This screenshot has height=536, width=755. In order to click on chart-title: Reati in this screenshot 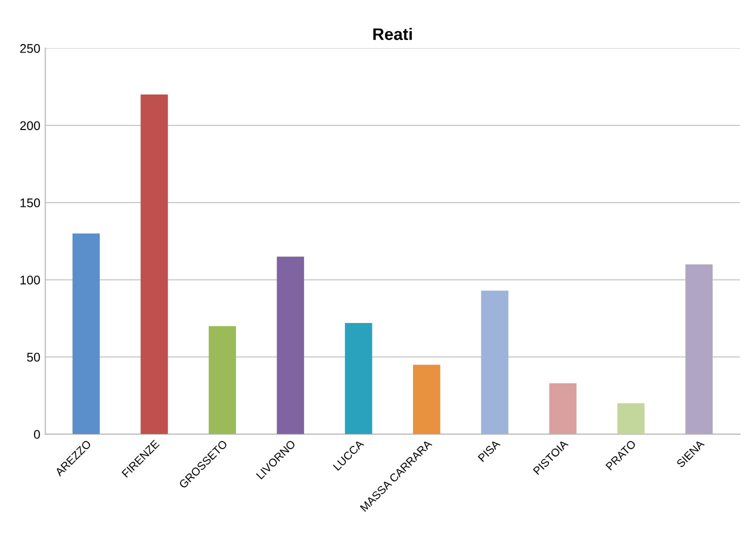, I will do `click(392, 34)`.